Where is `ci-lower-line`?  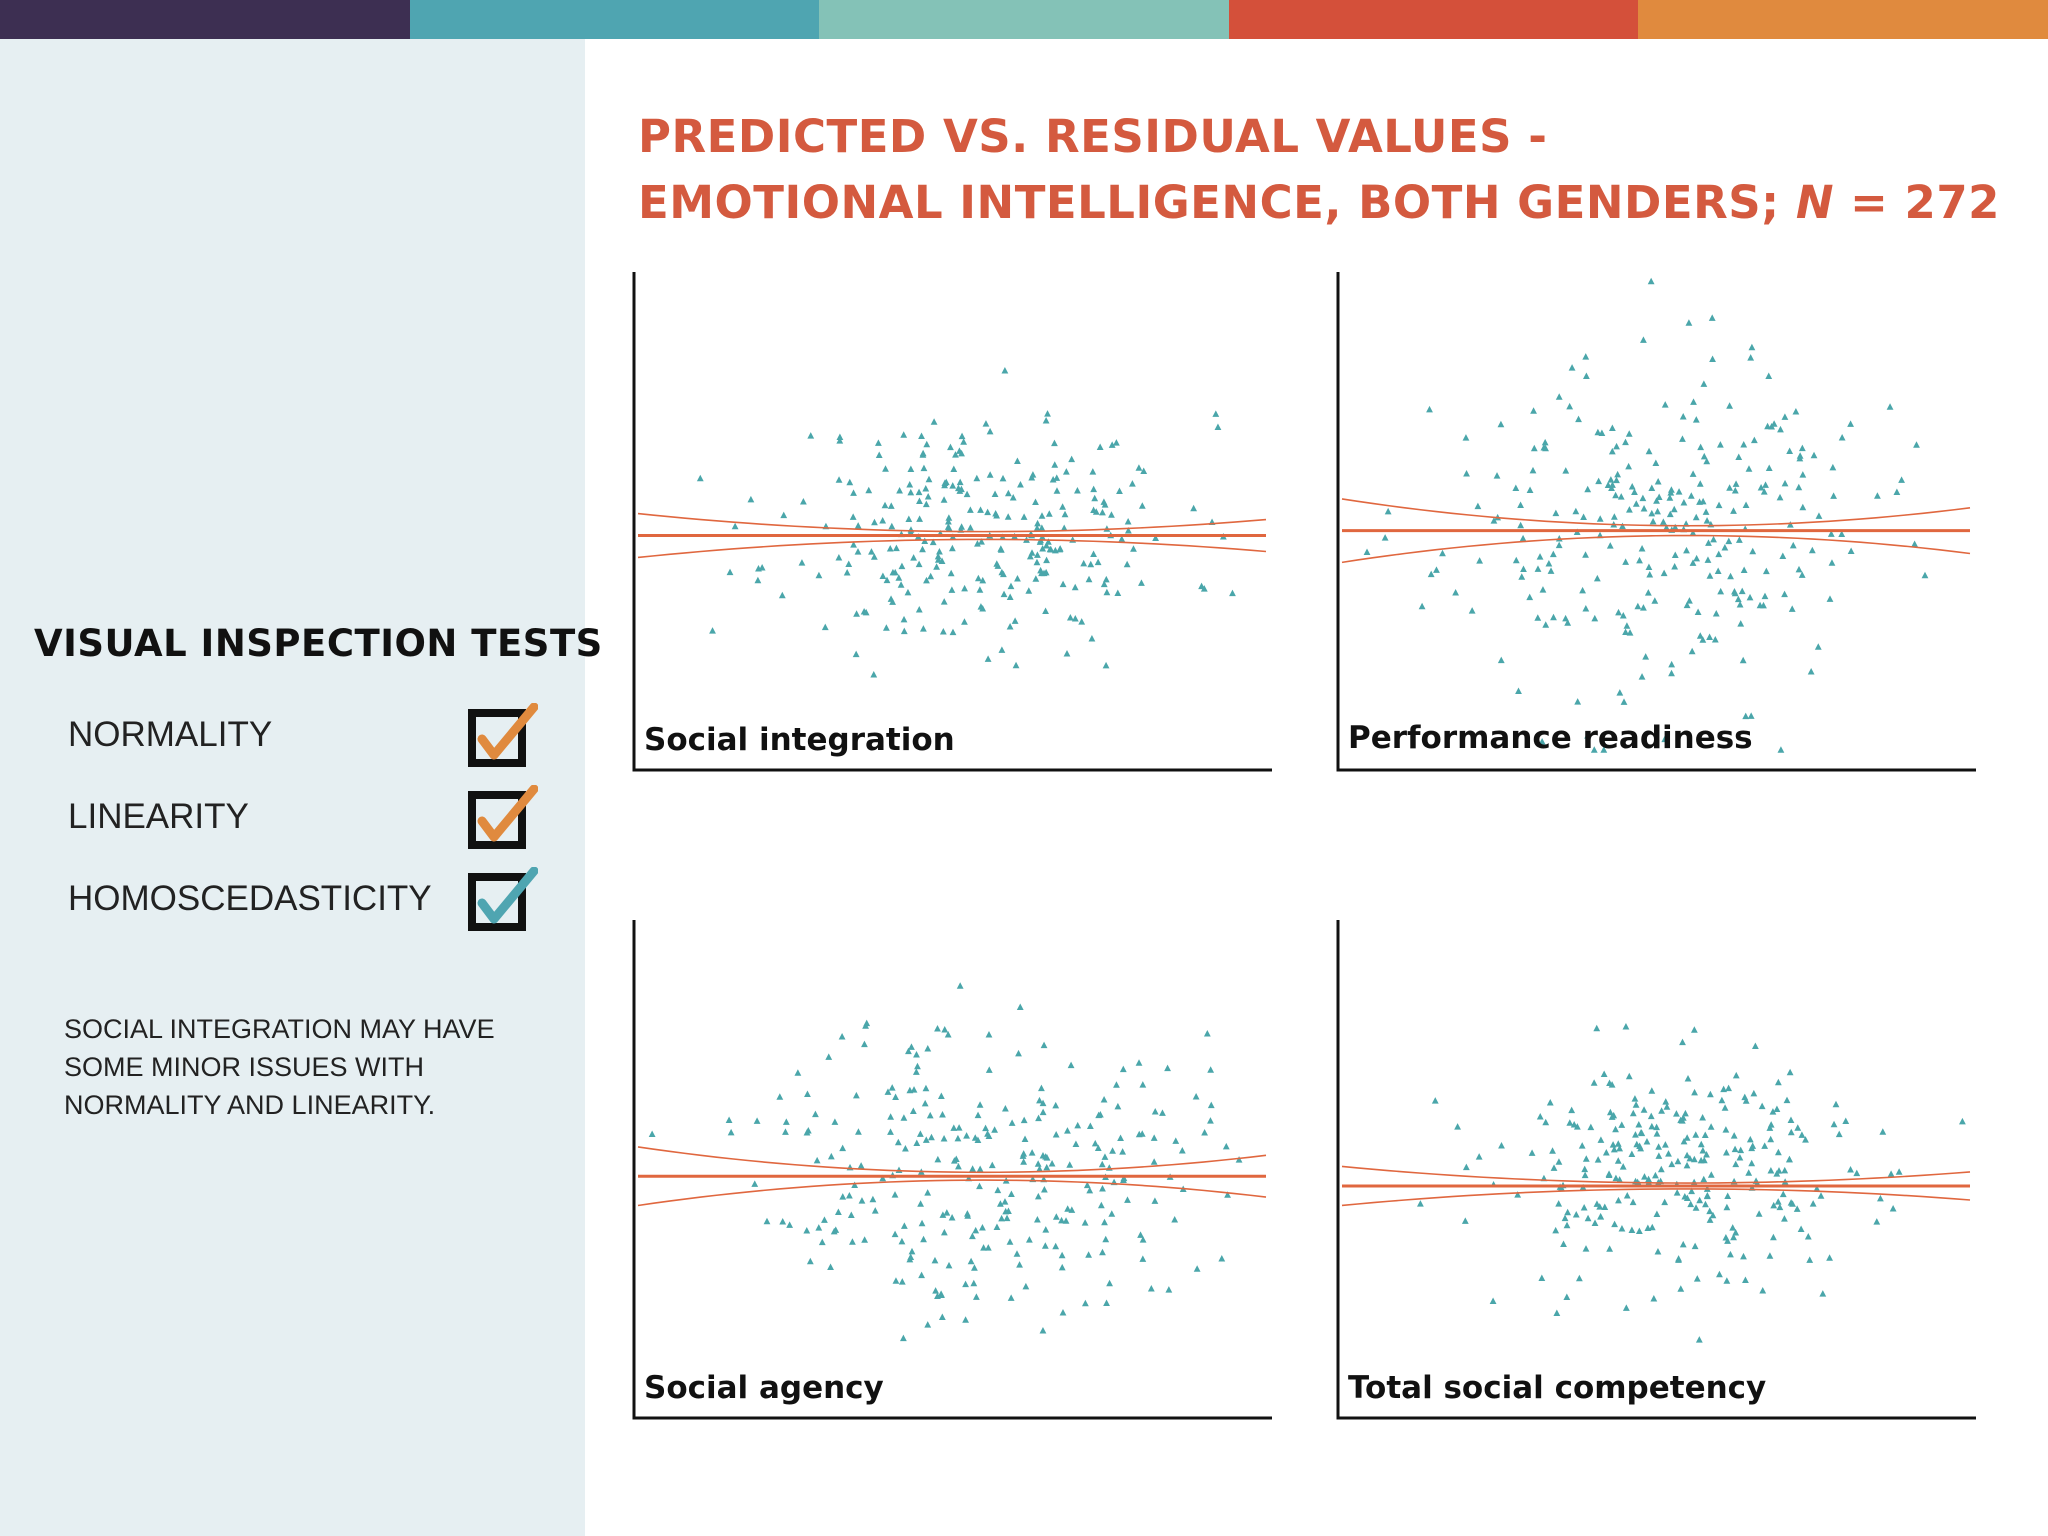 ci-lower-line is located at coordinates (1656, 1197).